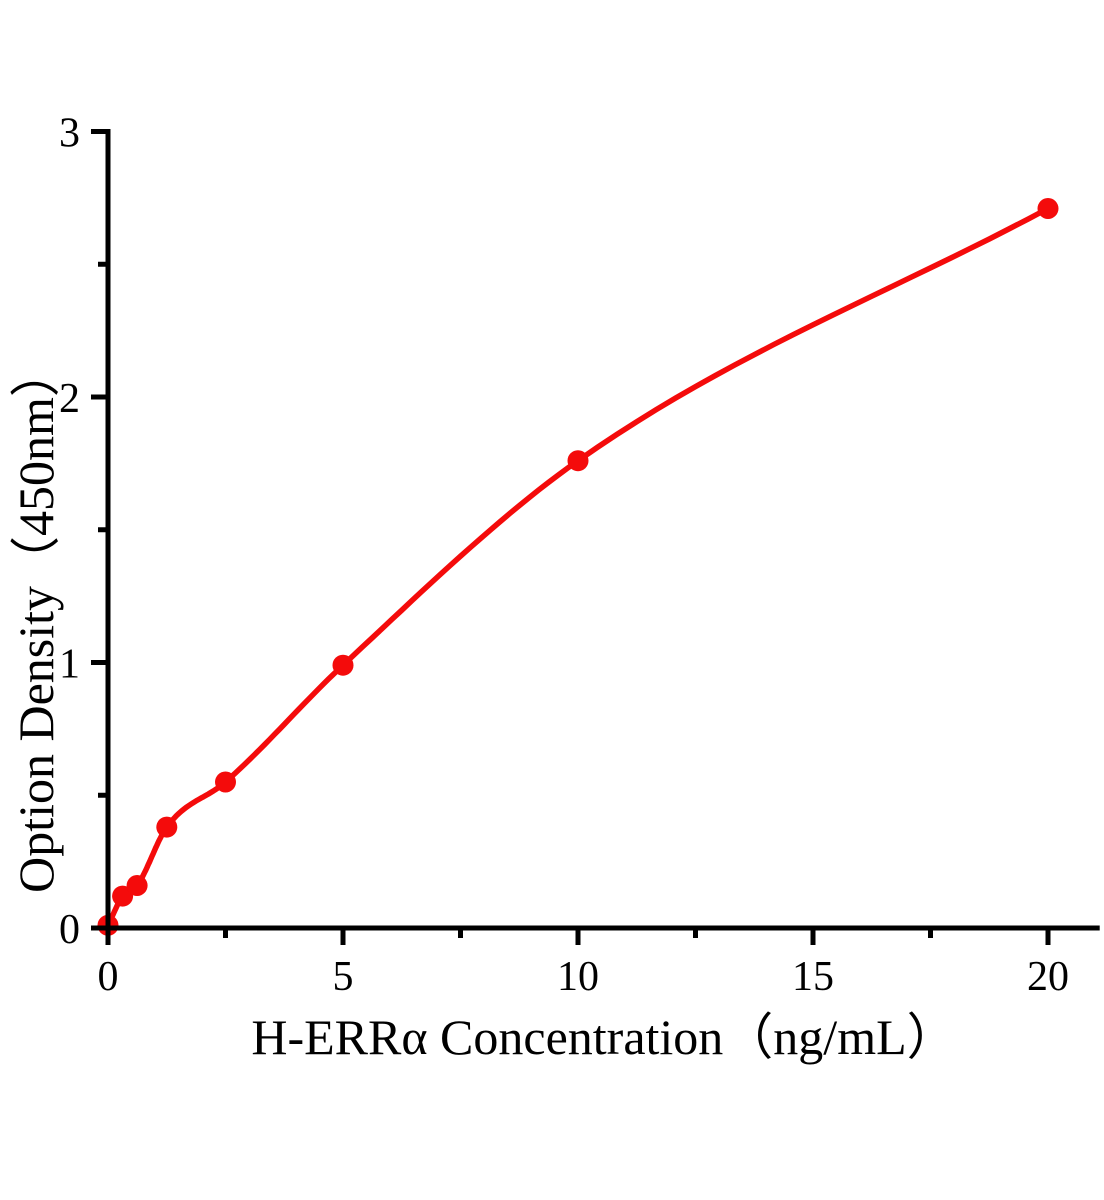 This screenshot has width=1104, height=1200. I want to click on y-tick-label: 0, so click(69, 930).